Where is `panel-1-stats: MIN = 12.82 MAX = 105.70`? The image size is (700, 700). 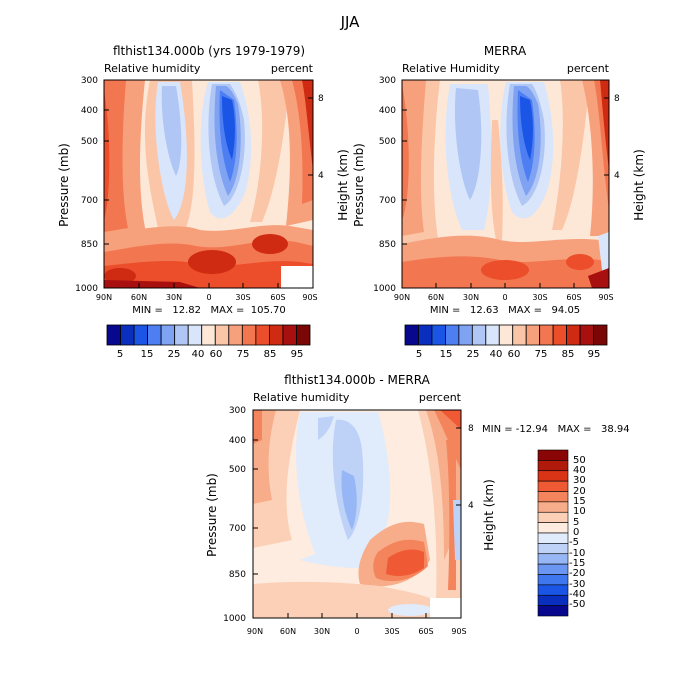 panel-1-stats: MIN = 12.82 MAX = 105.70 is located at coordinates (209, 310).